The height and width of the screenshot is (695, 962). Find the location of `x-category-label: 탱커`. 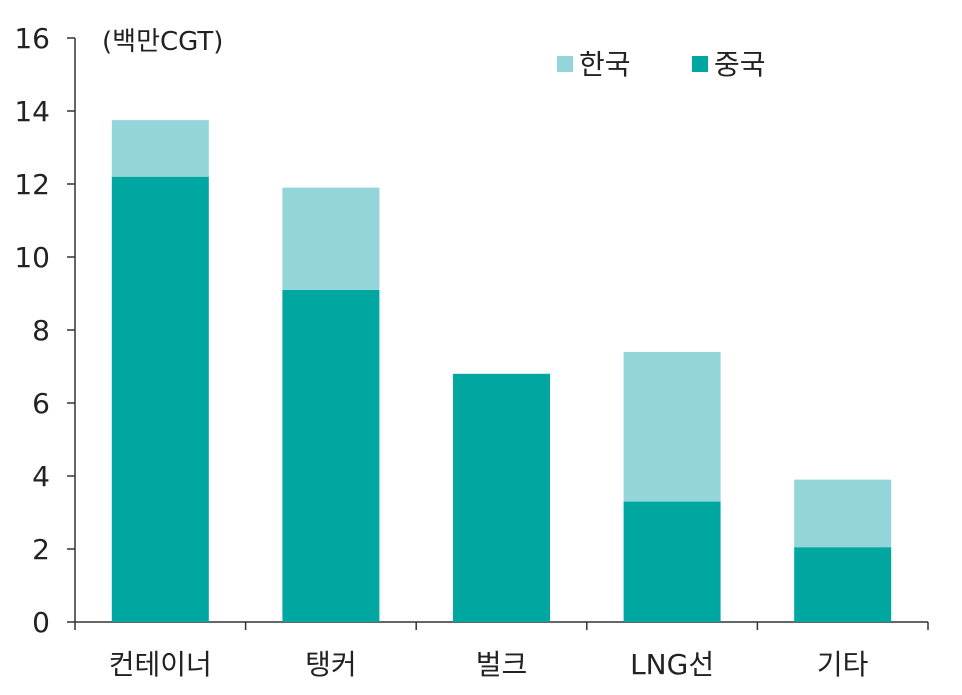

x-category-label: 탱커 is located at coordinates (331, 664).